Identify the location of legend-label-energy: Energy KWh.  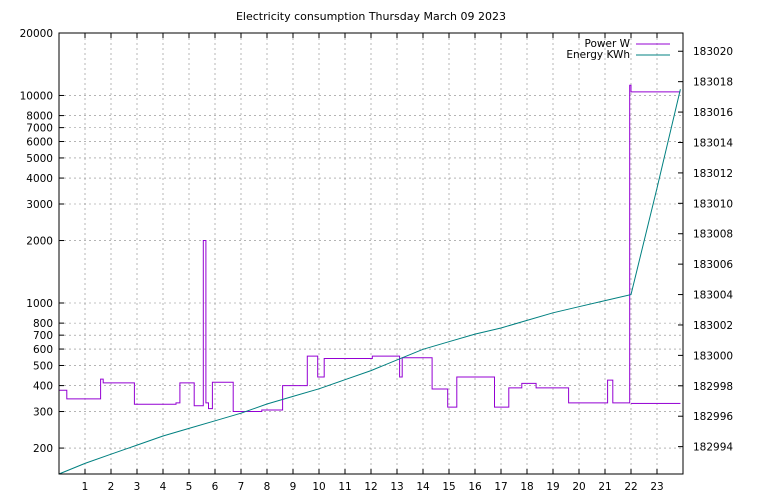
(598, 55).